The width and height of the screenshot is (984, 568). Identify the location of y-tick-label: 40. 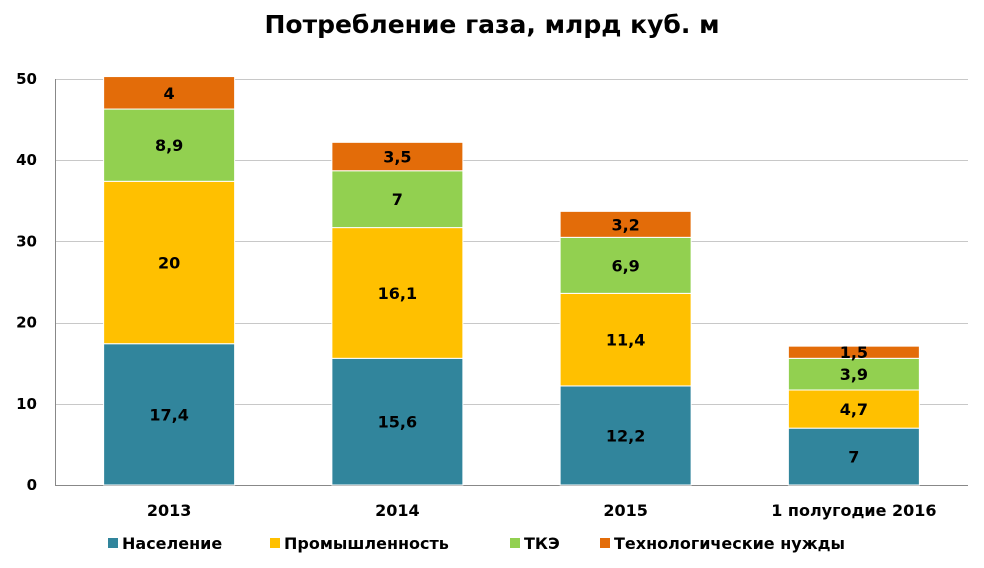
(26, 160).